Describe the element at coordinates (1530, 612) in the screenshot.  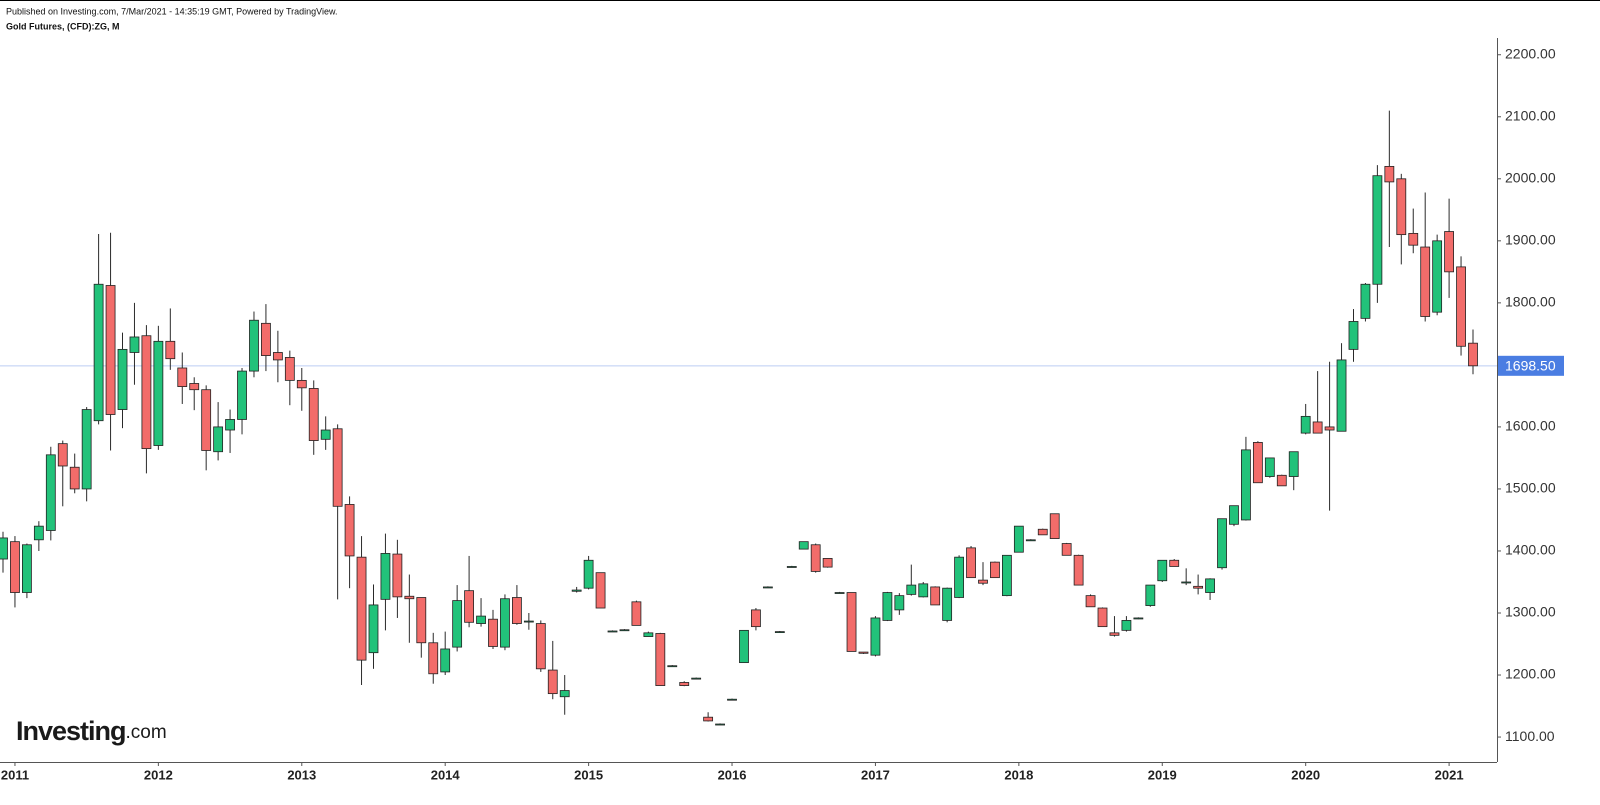
I see `y-tick-label: 1300.00` at that location.